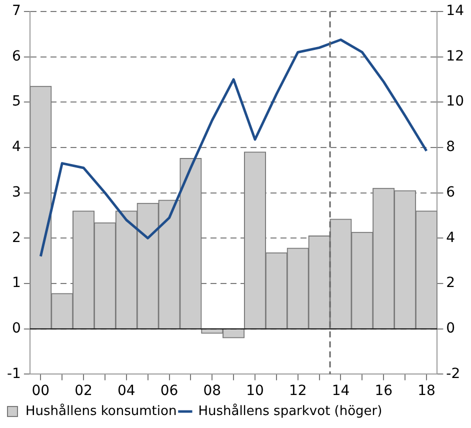  Describe the element at coordinates (83, 391) in the screenshot. I see `x-tick-label: 02` at that location.